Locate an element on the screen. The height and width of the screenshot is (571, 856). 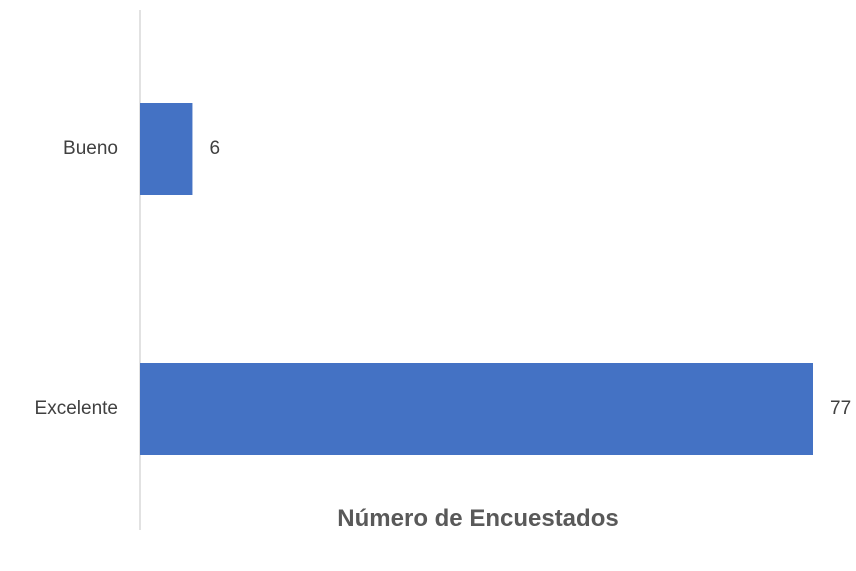
data-label-bueno: 6 is located at coordinates (214, 148).